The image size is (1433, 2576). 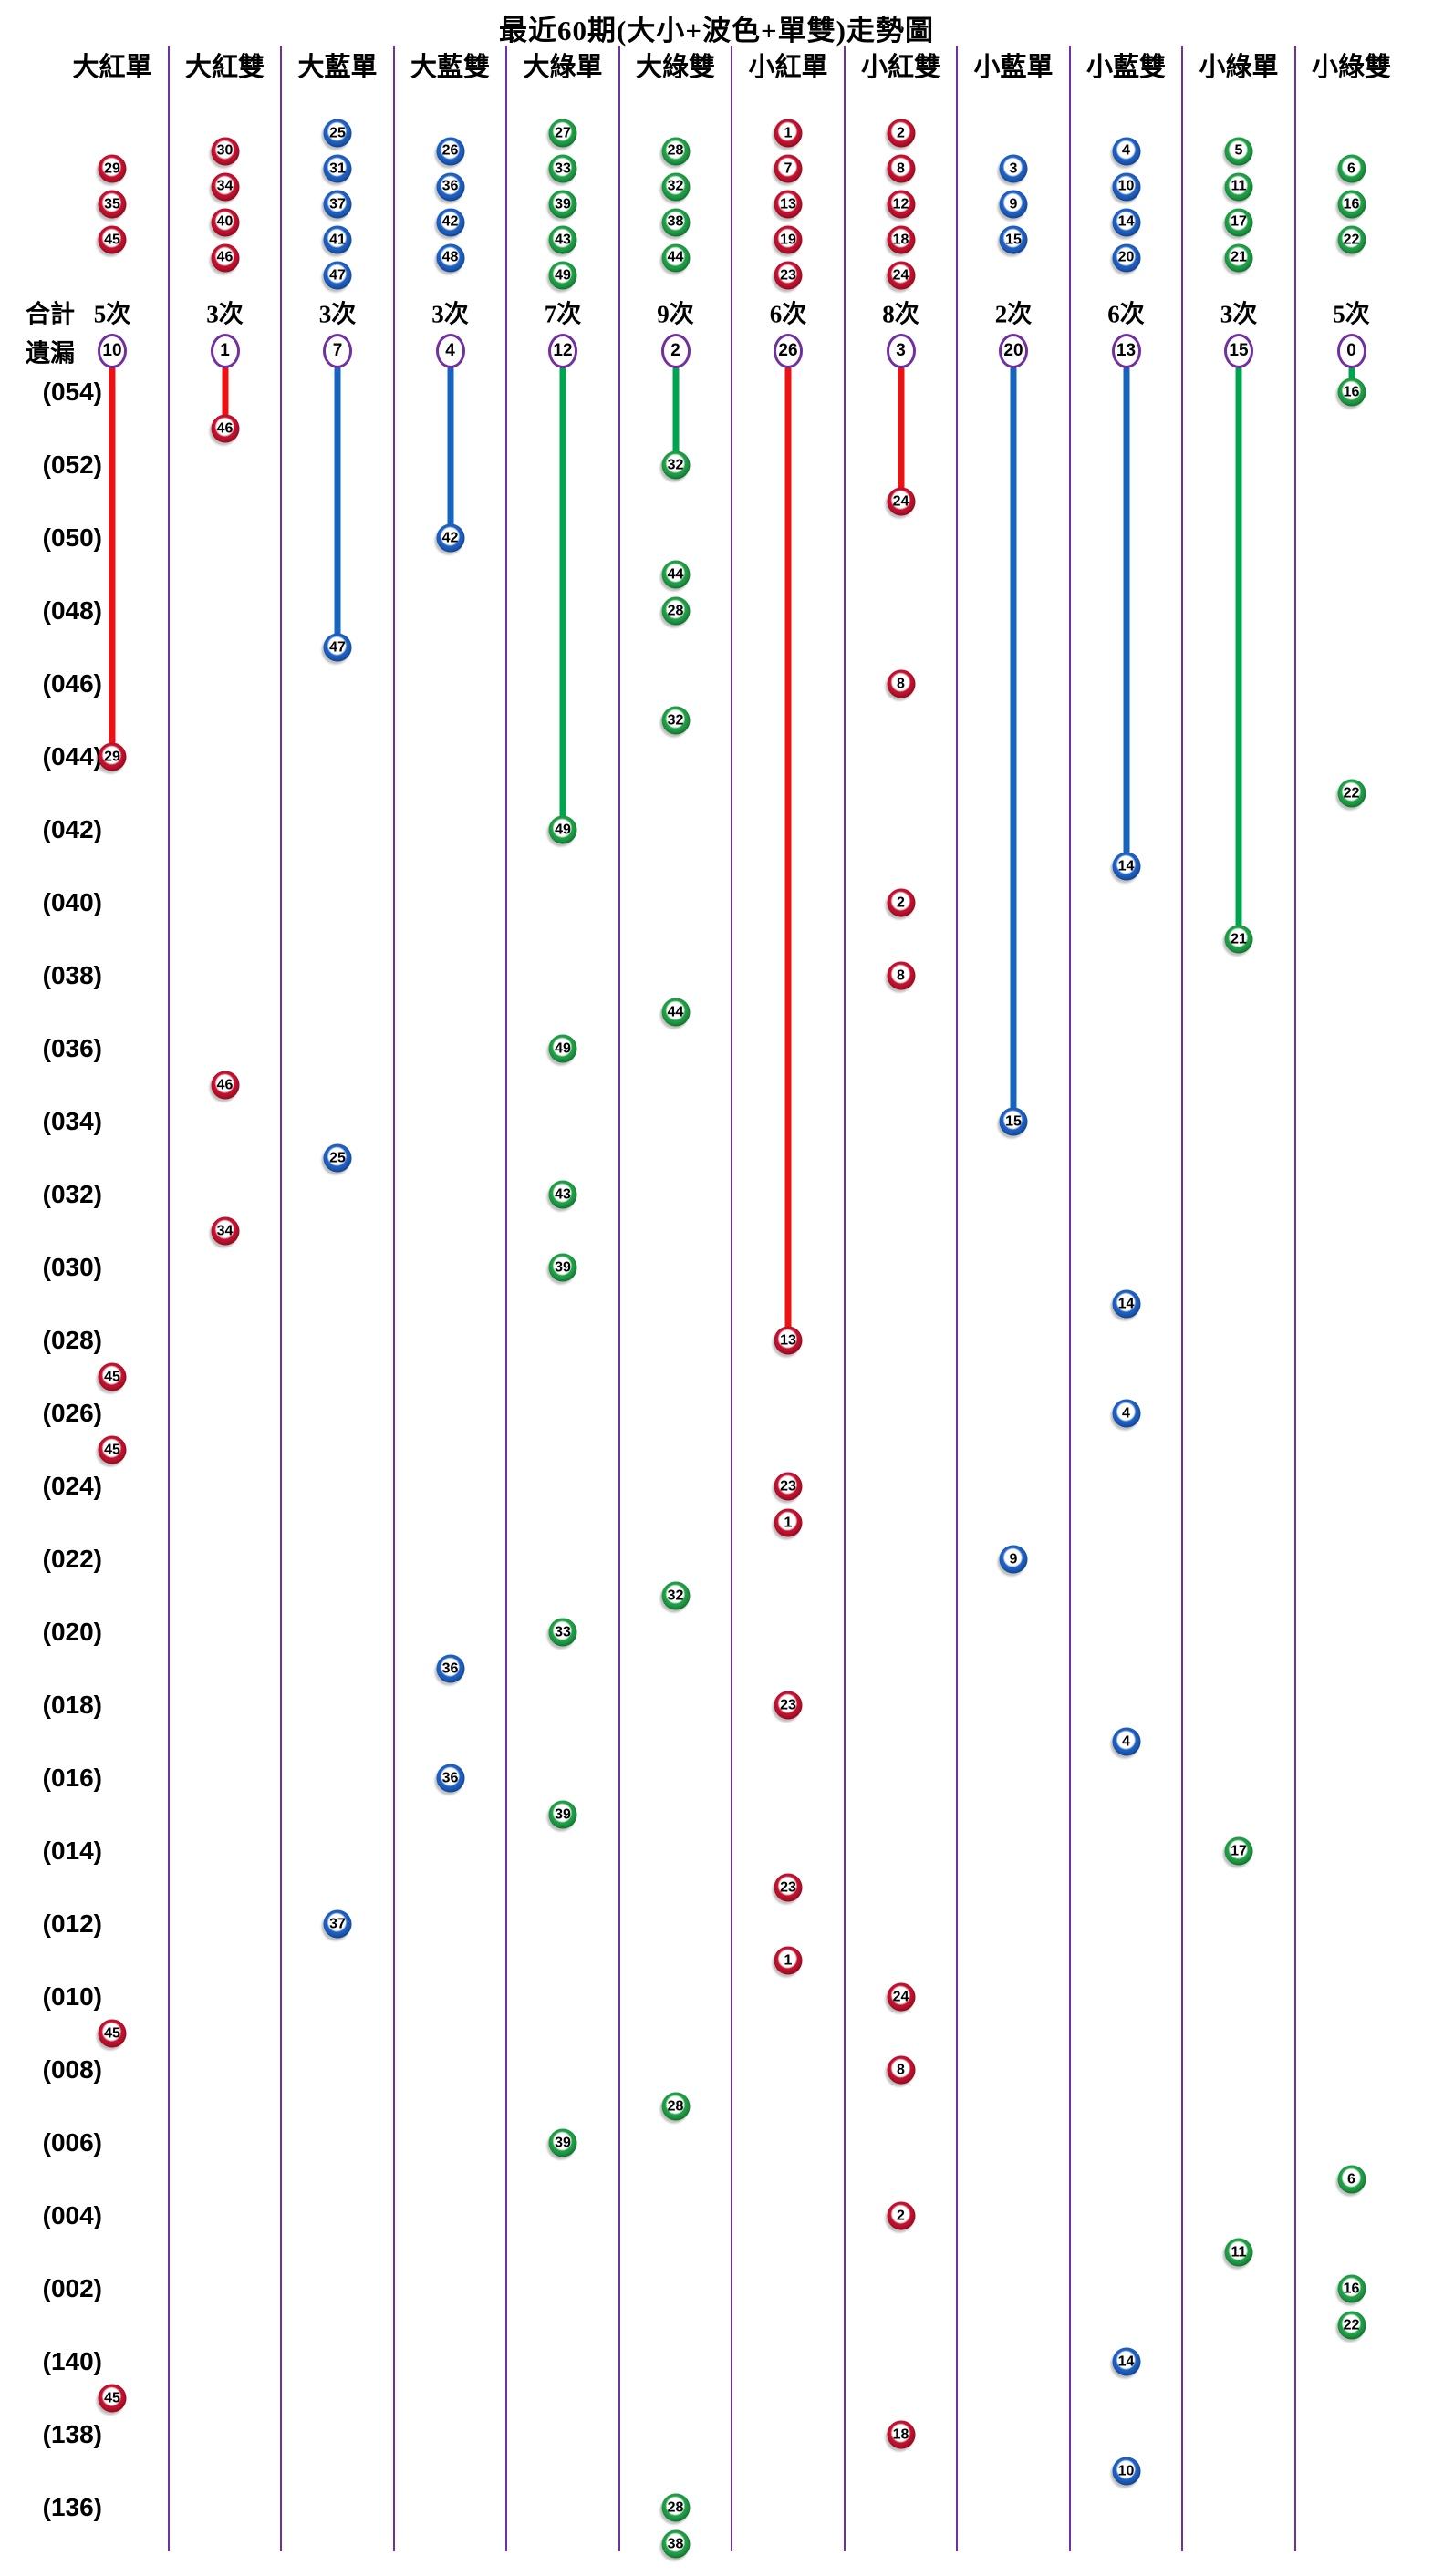 I want to click on member-ball: 12, so click(x=901, y=204).